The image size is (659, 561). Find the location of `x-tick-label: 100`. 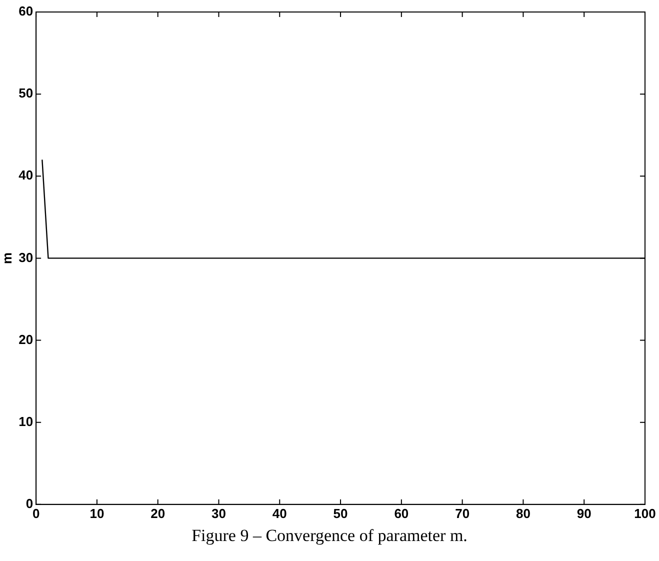

x-tick-label: 100 is located at coordinates (645, 513).